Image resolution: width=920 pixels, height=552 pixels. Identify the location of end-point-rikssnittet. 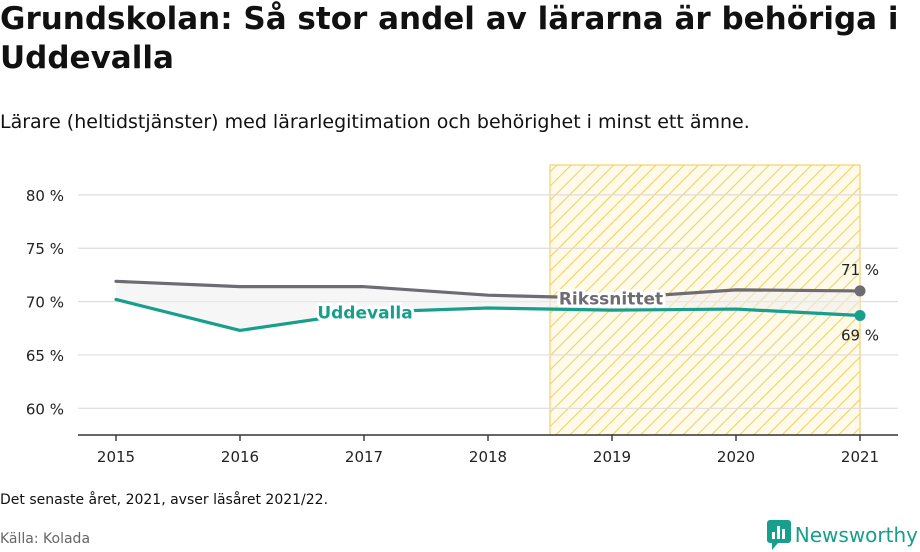
(860, 291).